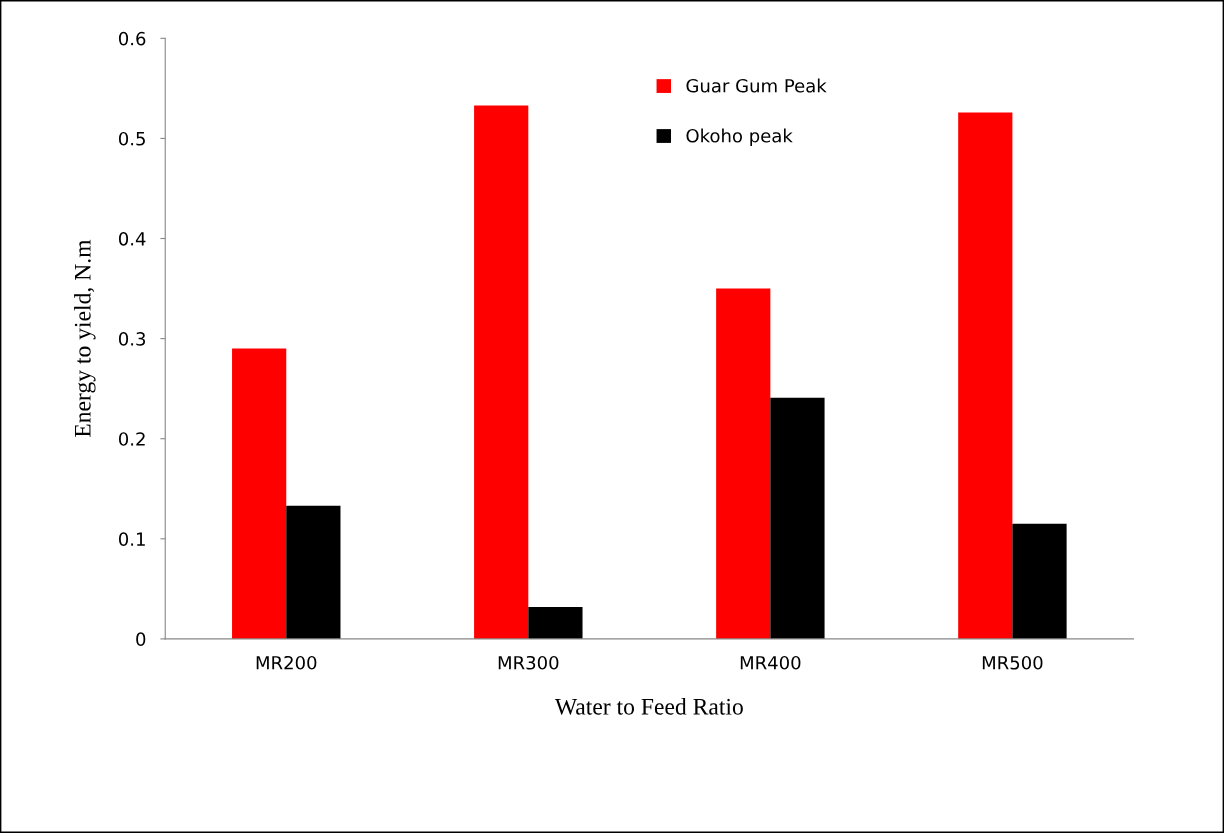 The image size is (1224, 833). I want to click on y-tick-label: 0.6, so click(132, 38).